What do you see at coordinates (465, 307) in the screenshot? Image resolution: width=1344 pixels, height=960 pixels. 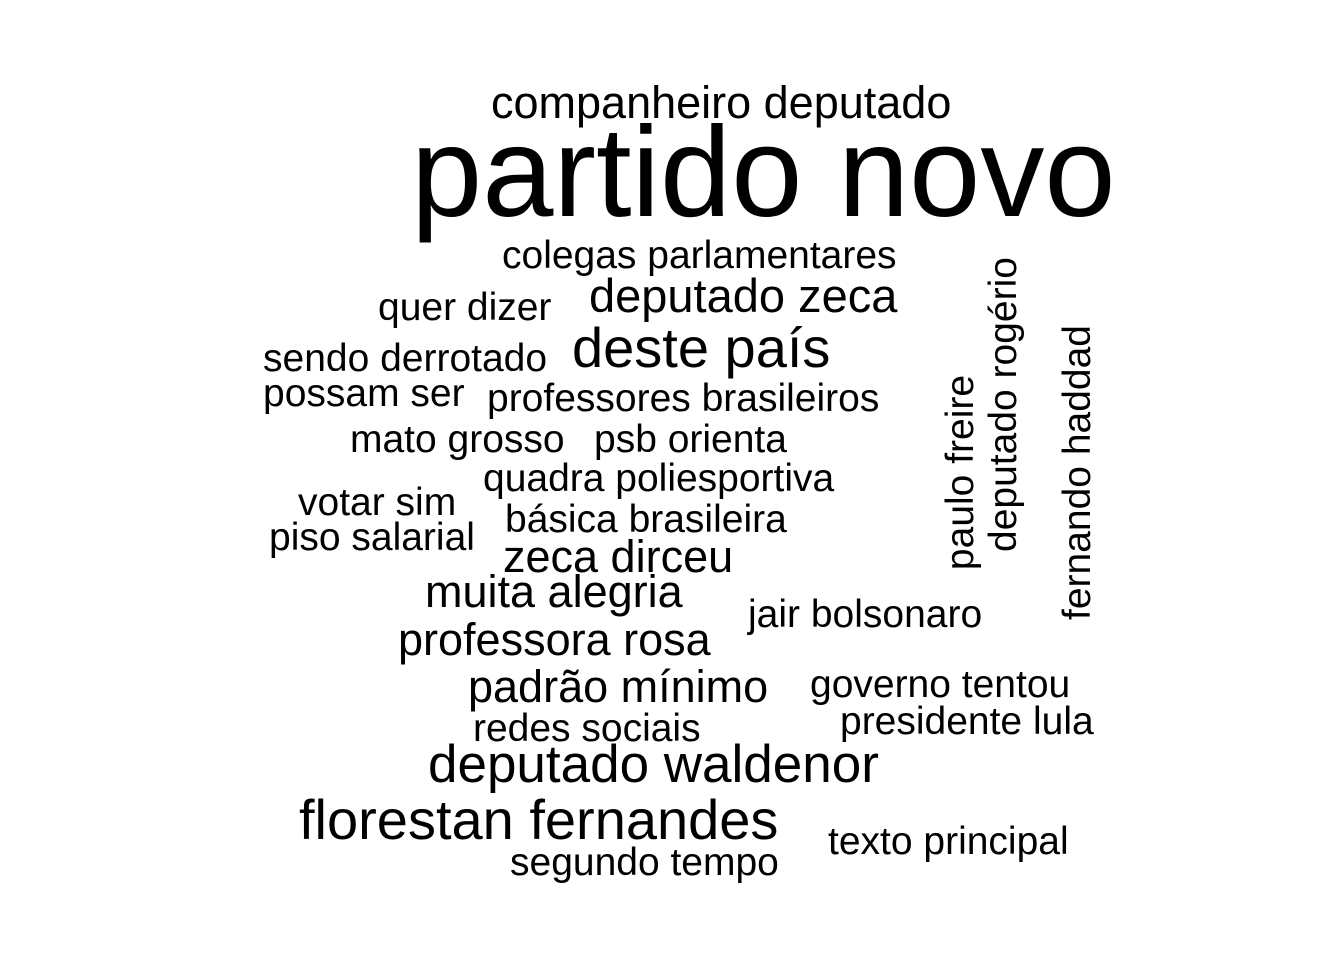 I see `word-quer-dizer: quer dizer` at bounding box center [465, 307].